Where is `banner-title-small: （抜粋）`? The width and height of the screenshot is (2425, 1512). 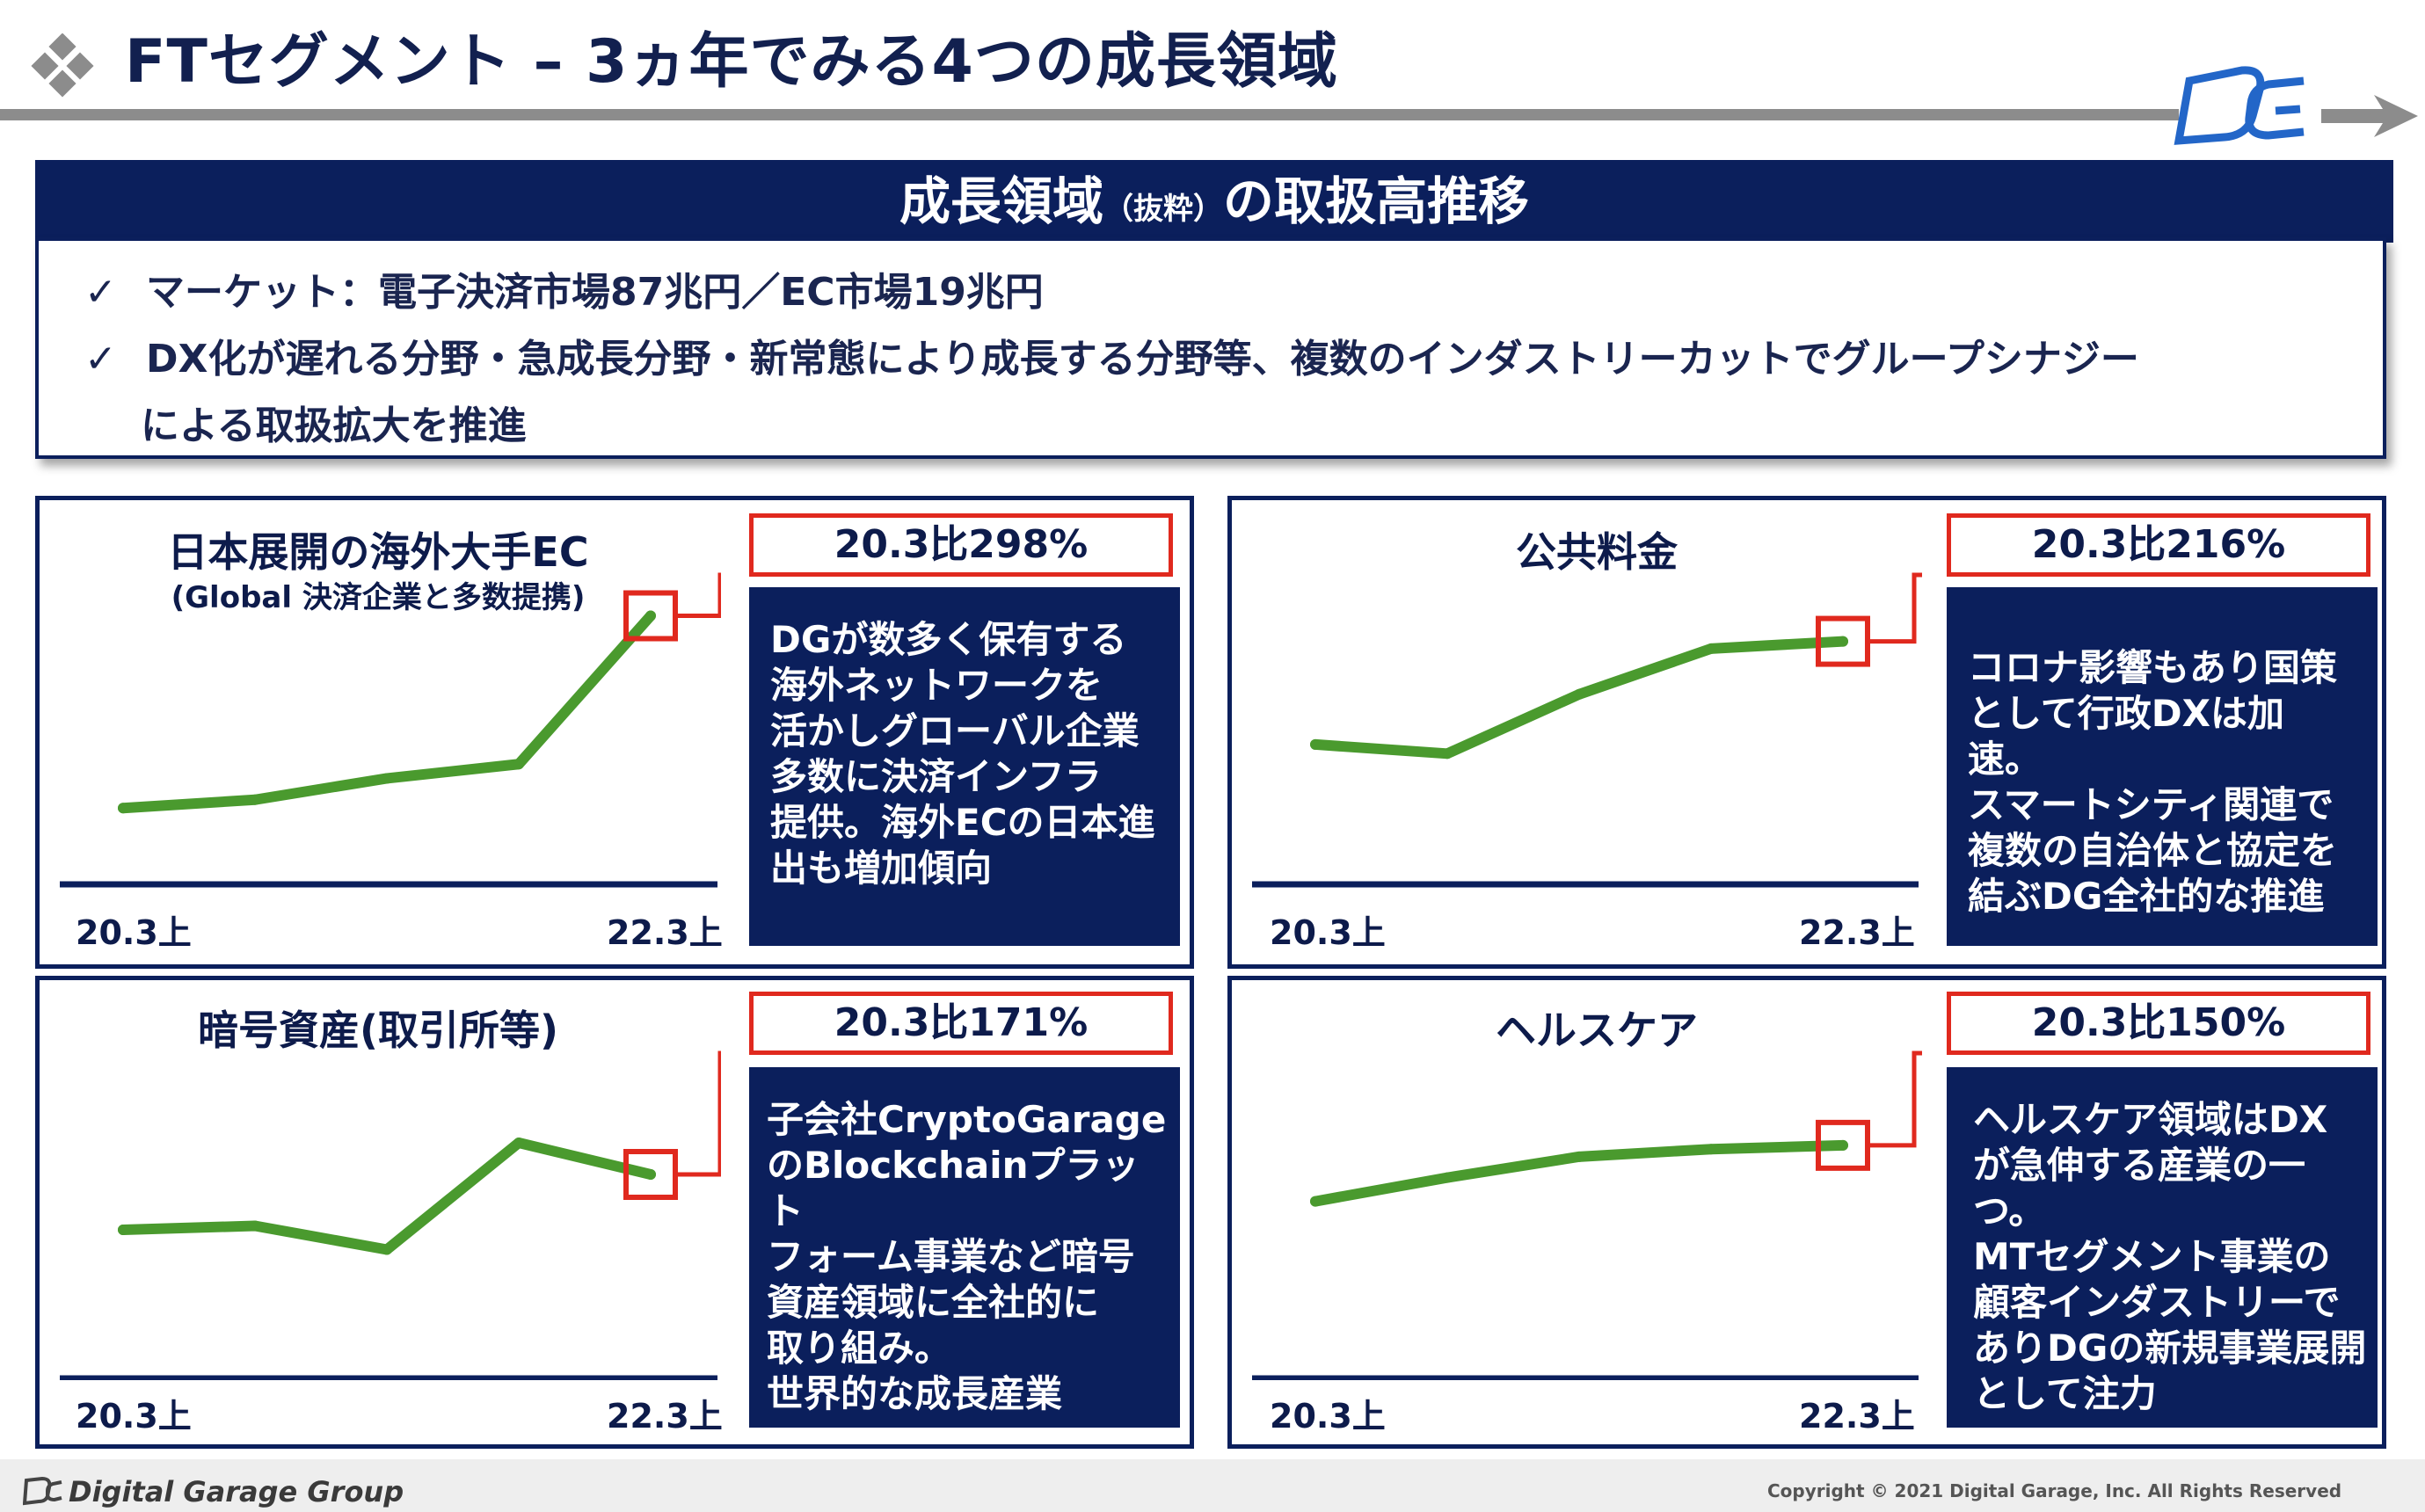 banner-title-small: （抜粋） is located at coordinates (1163, 210).